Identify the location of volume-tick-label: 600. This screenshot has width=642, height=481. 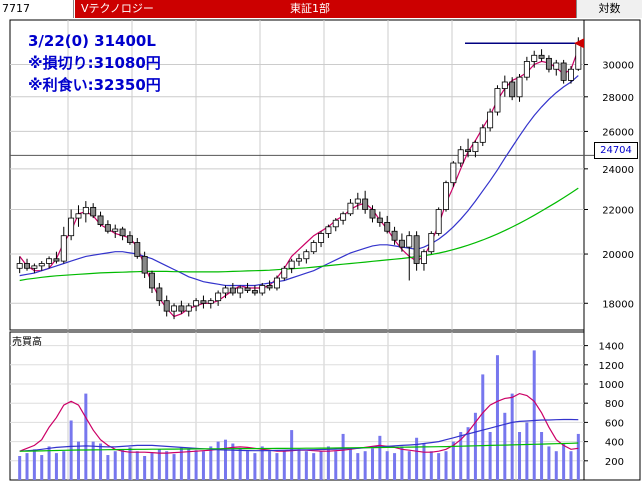
(614, 423).